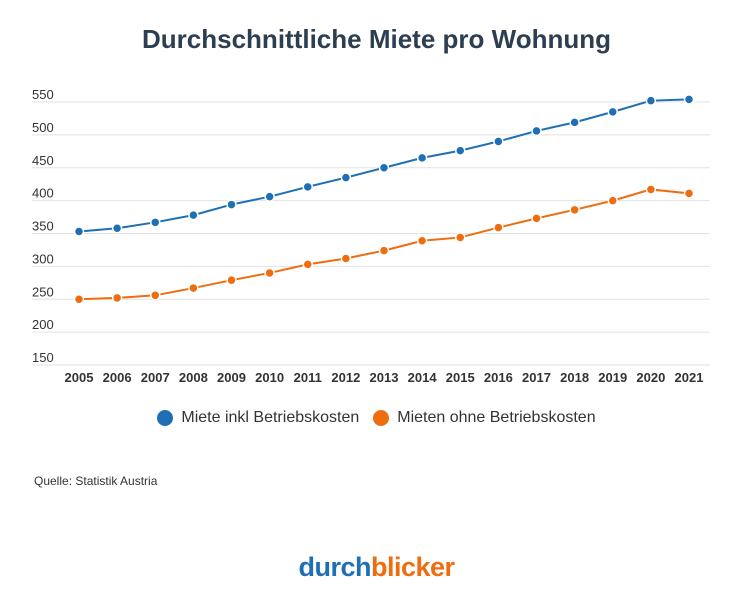 This screenshot has width=753, height=600. What do you see at coordinates (43, 226) in the screenshot?
I see `y-tick-label-350: 350` at bounding box center [43, 226].